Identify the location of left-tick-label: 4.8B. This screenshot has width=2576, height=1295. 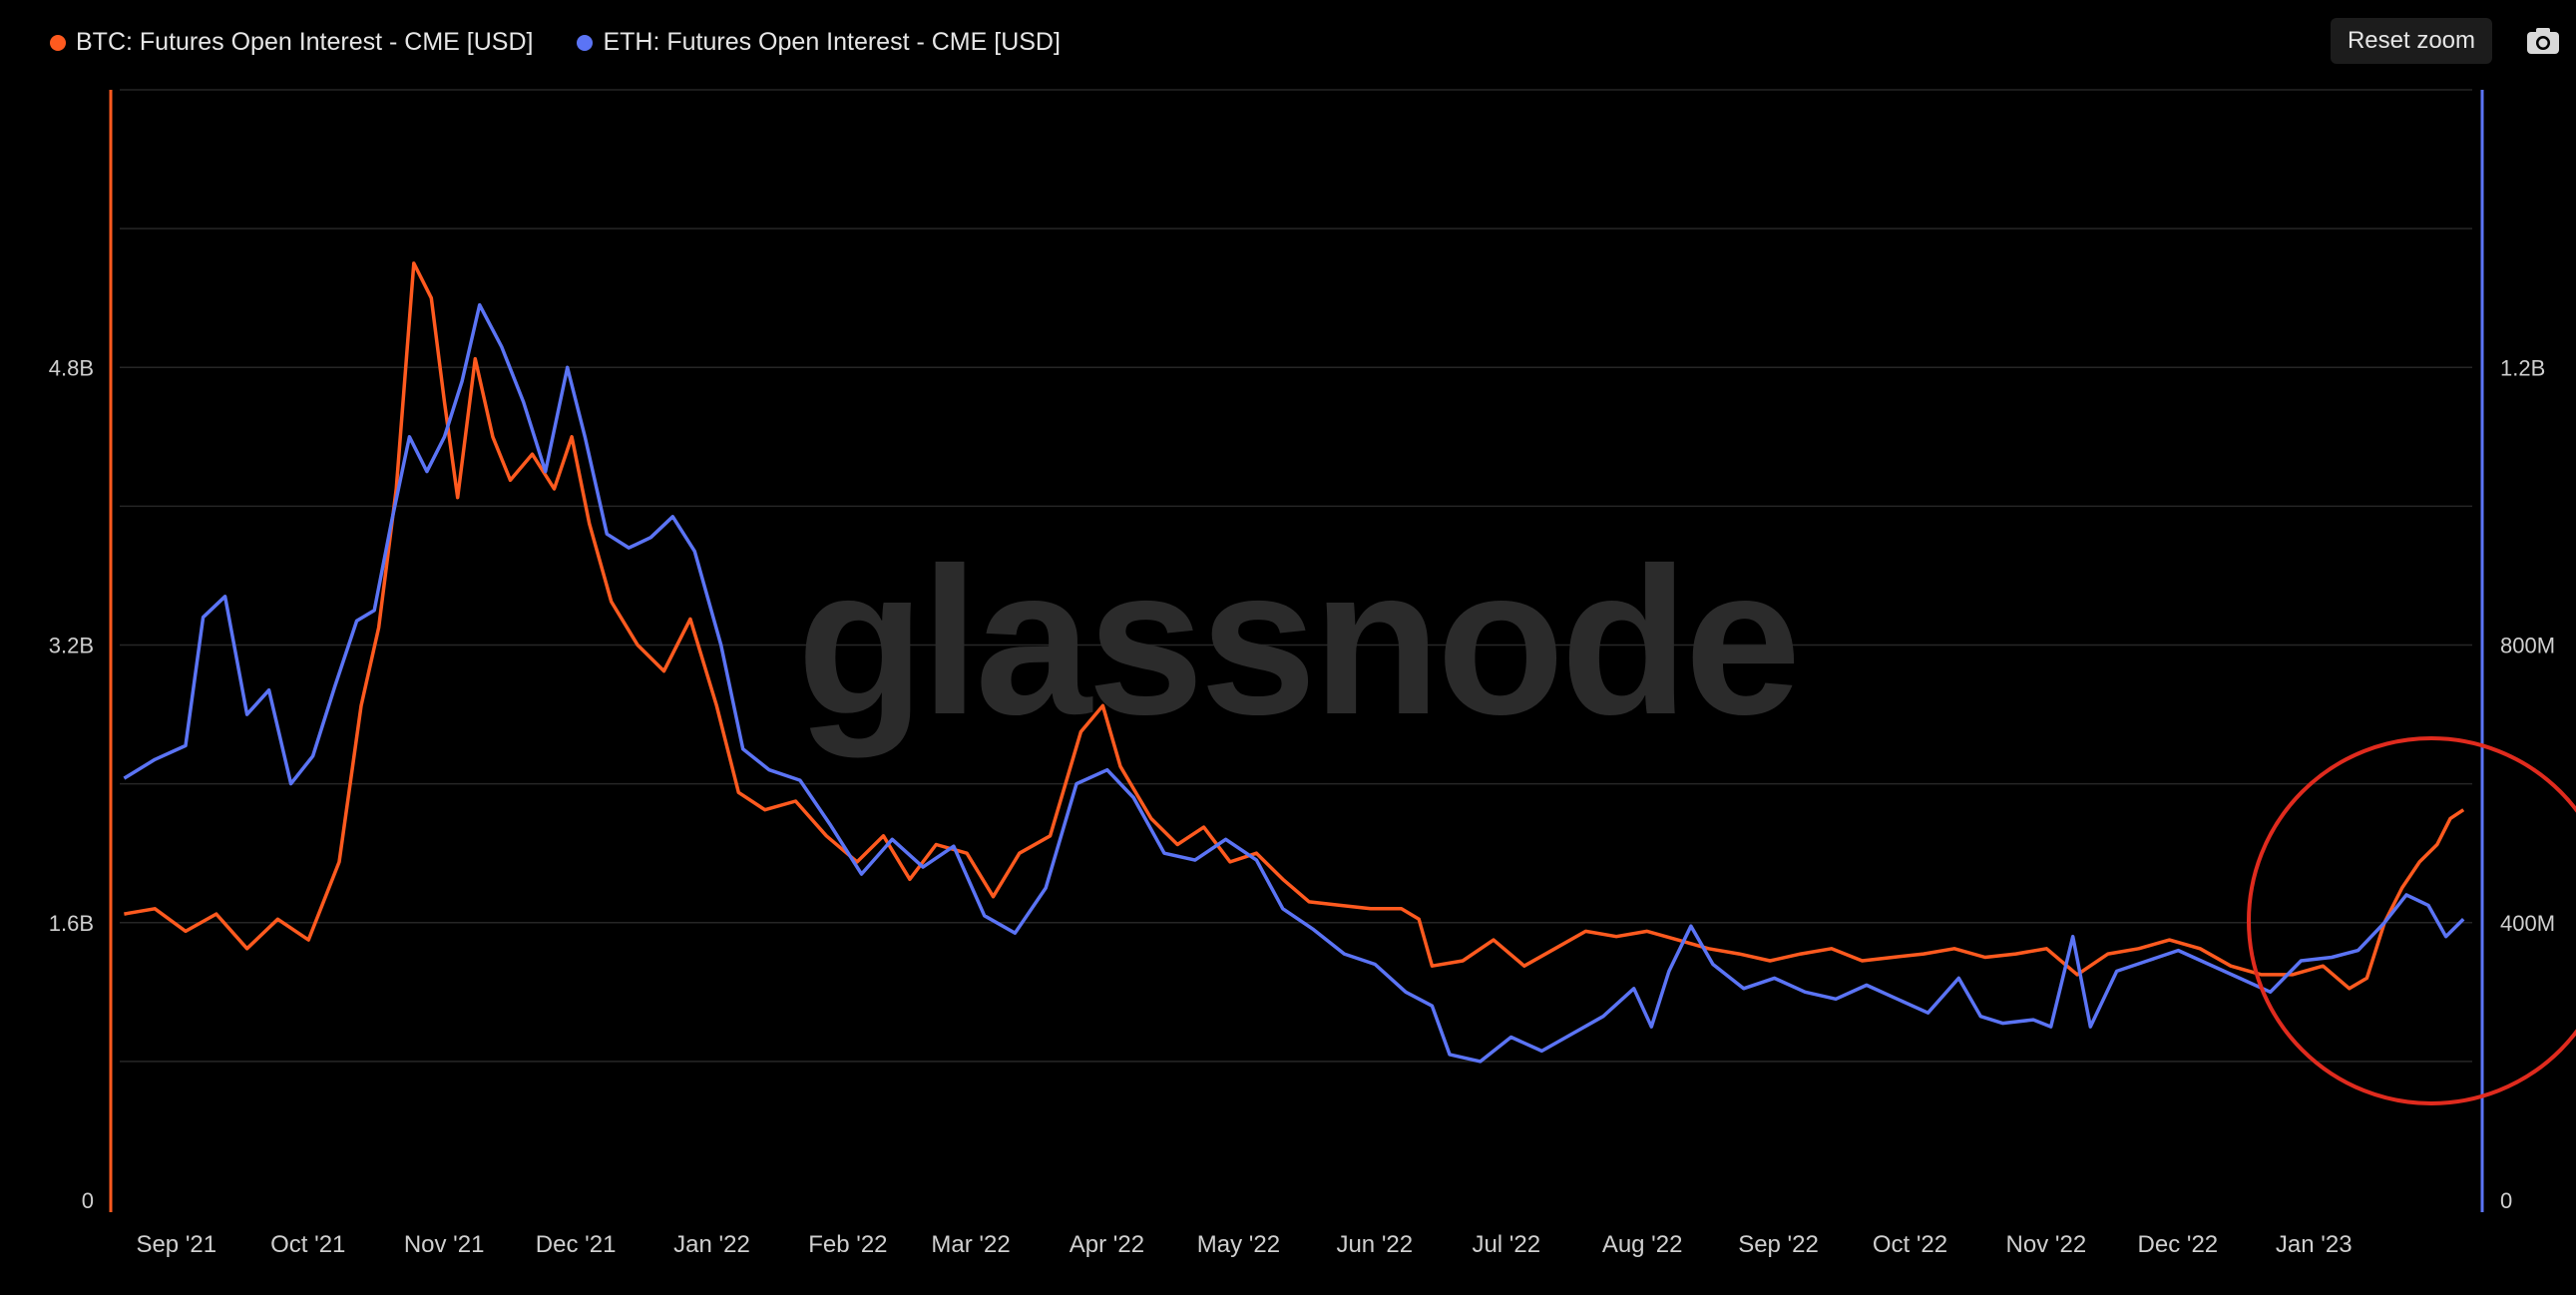
(71, 367).